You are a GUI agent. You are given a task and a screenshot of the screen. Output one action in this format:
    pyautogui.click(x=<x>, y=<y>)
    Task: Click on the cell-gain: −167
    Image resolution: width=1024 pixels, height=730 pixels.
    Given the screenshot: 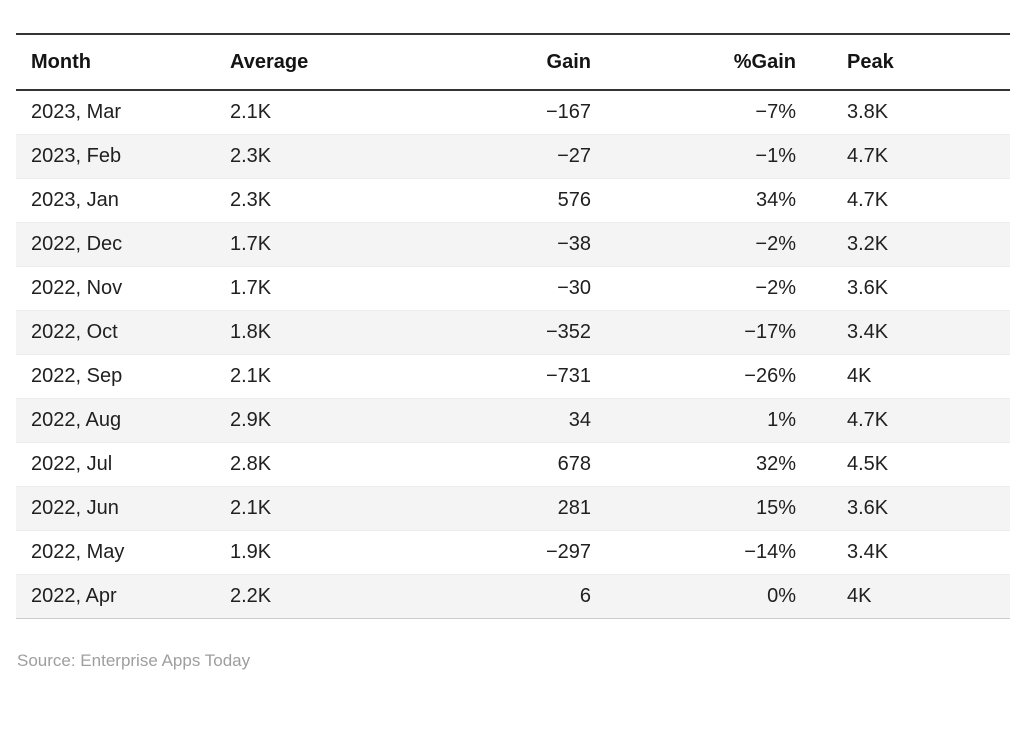 What is the action you would take?
    pyautogui.click(x=568, y=111)
    